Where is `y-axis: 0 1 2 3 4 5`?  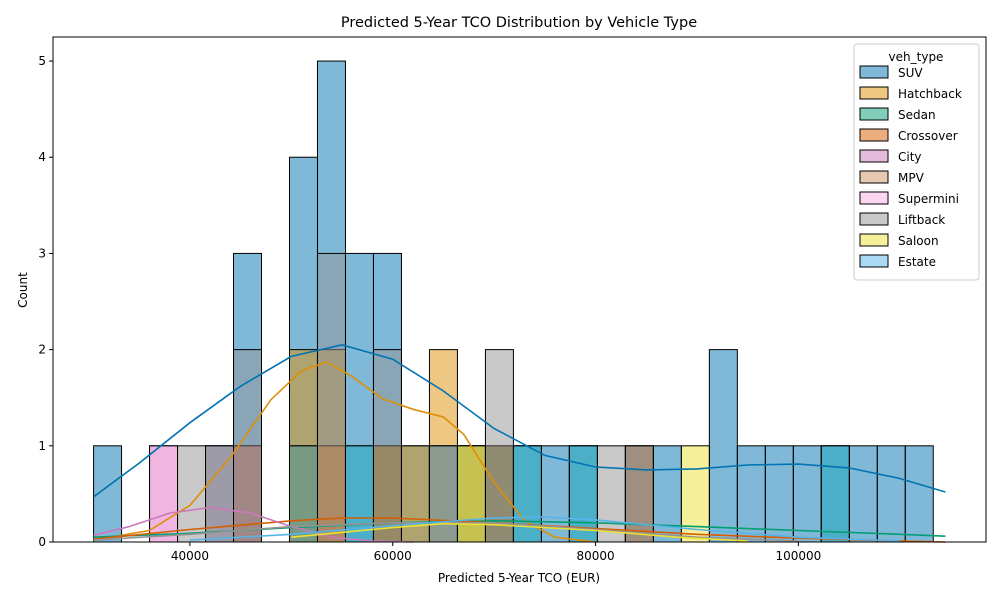 y-axis: 0 1 2 3 4 5 is located at coordinates (45, 301).